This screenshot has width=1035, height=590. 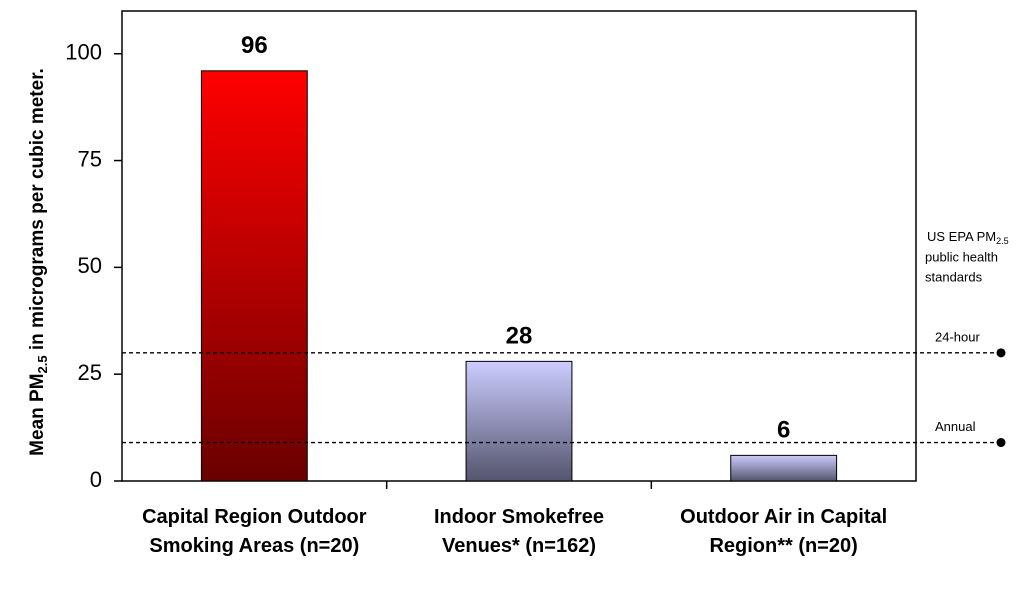 What do you see at coordinates (254, 45) in the screenshot?
I see `value-label: 96` at bounding box center [254, 45].